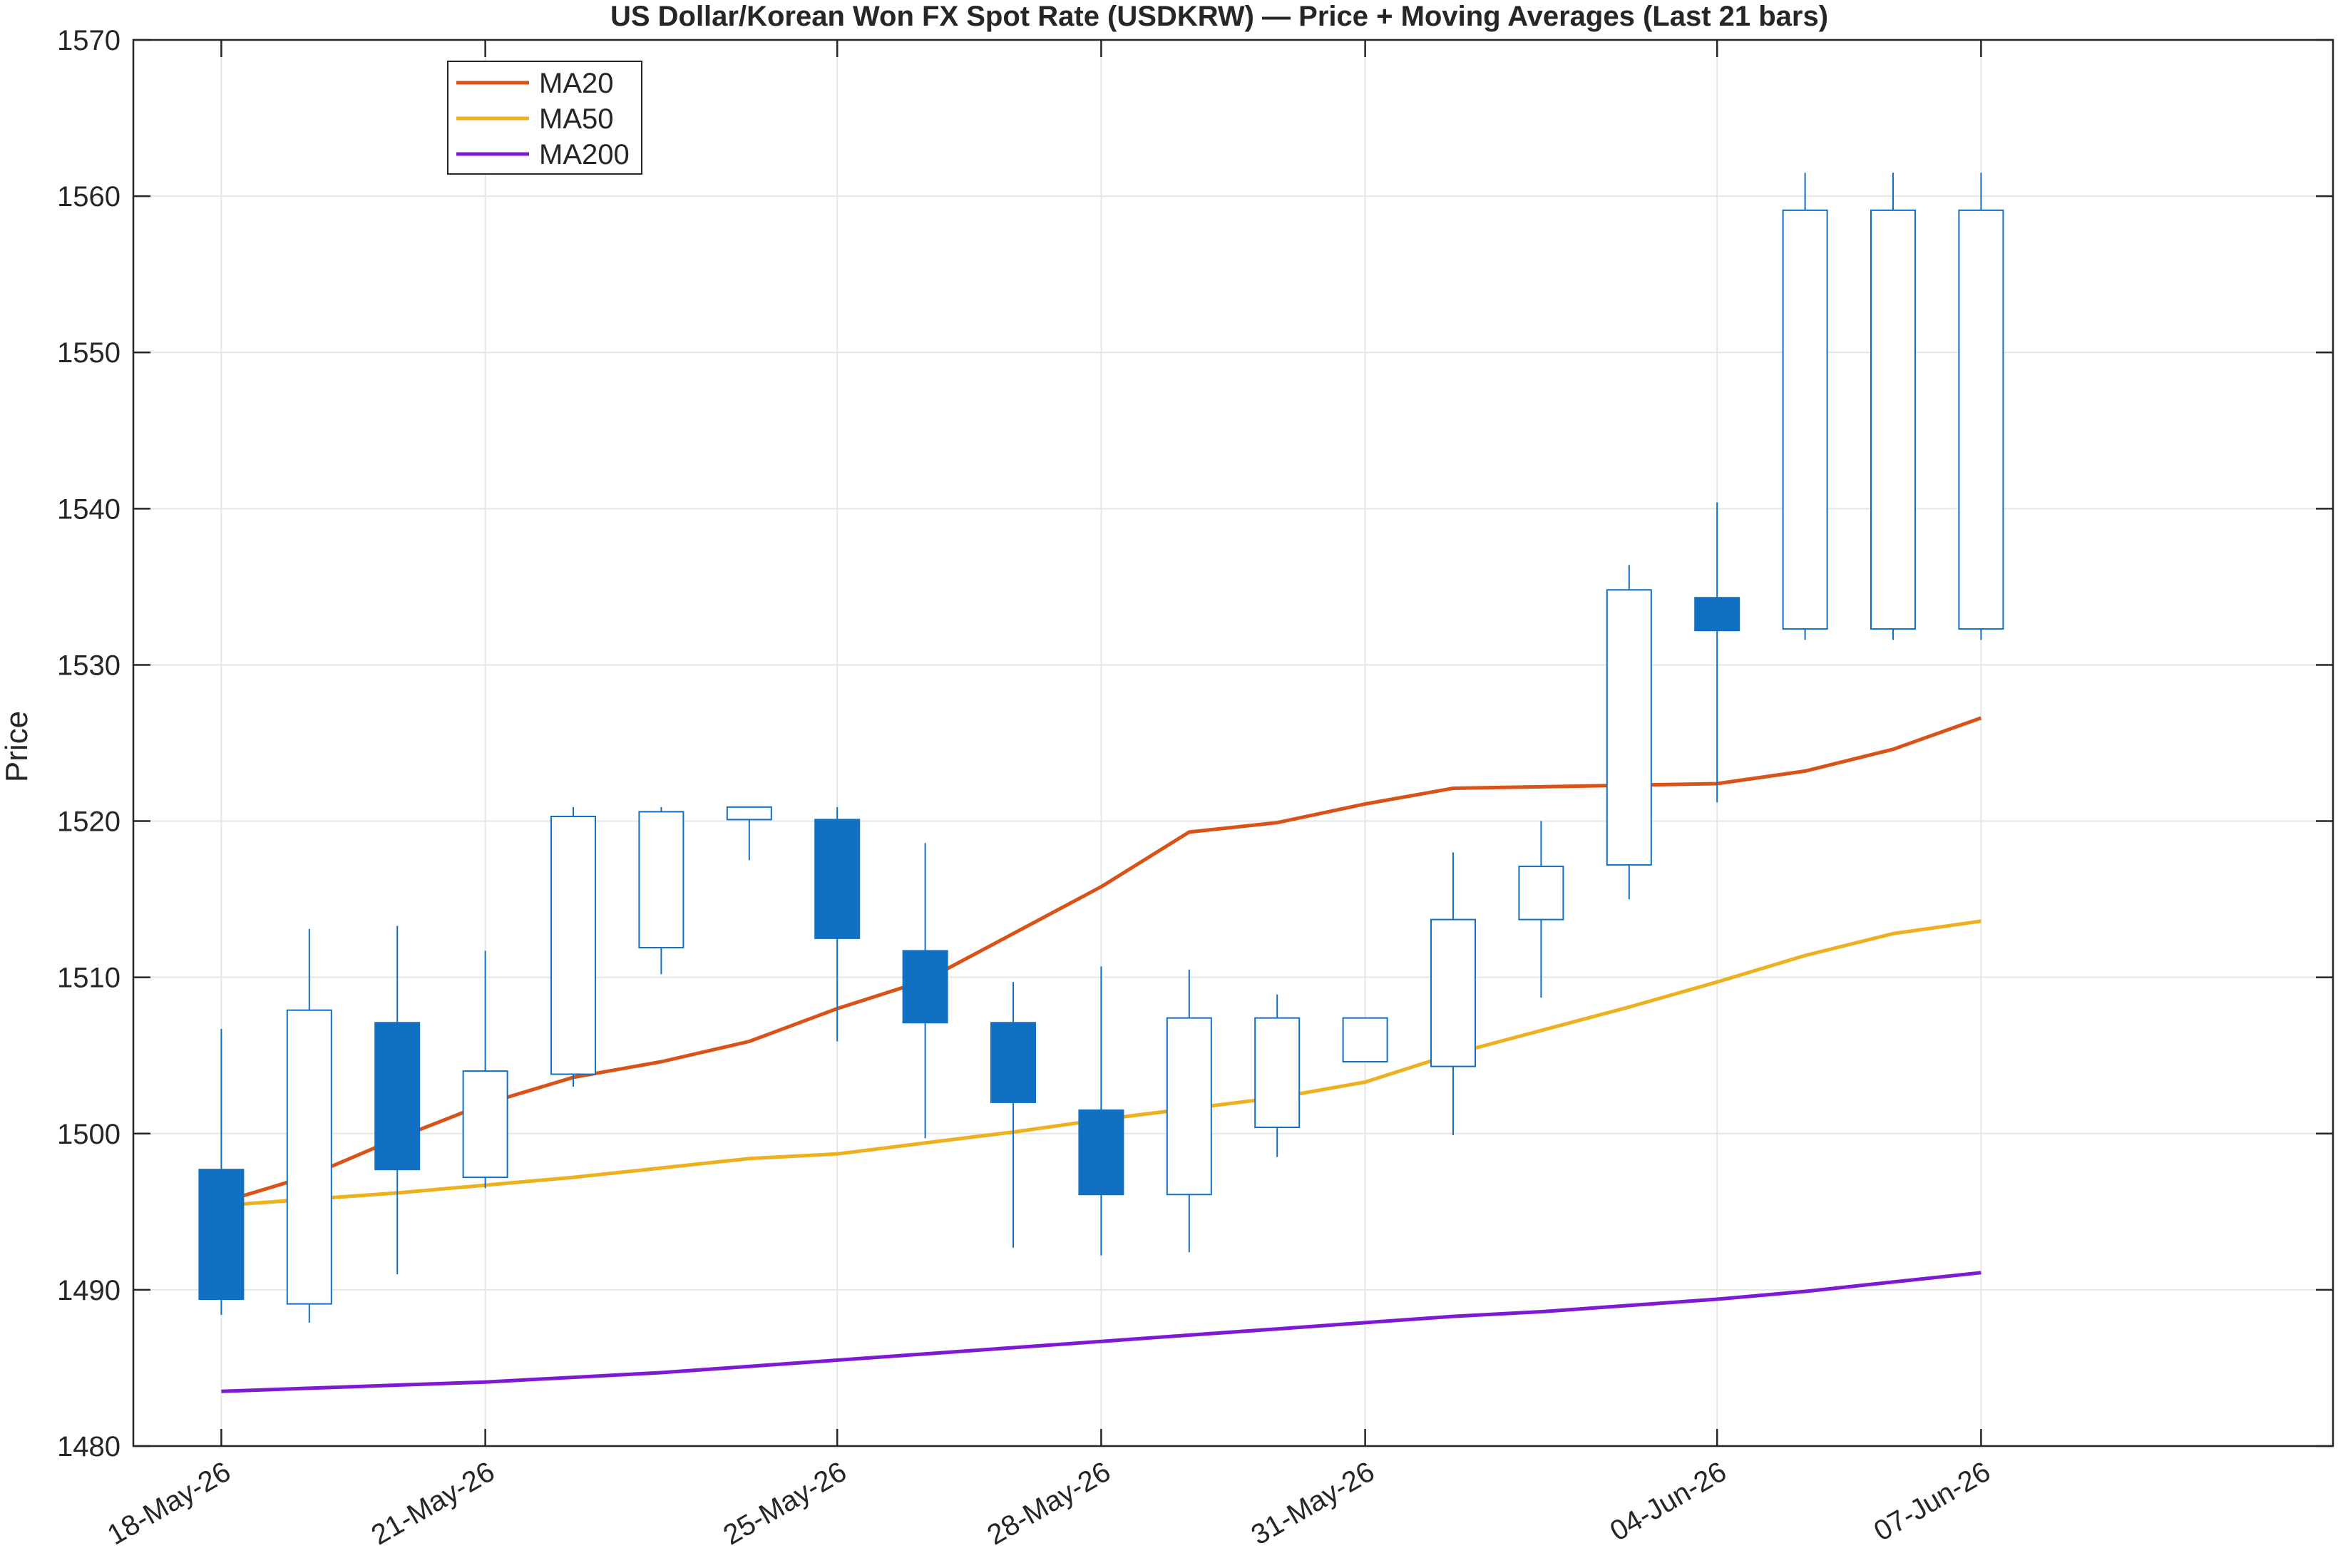  Describe the element at coordinates (576, 119) in the screenshot. I see `legend-label: MA50` at that location.